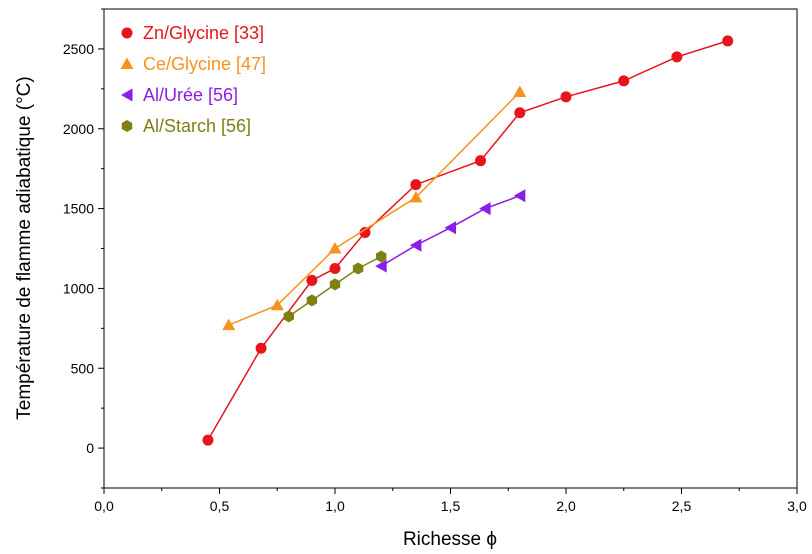 Image resolution: width=812 pixels, height=554 pixels. Describe the element at coordinates (83, 248) in the screenshot. I see `y-axis-ticks: 0 500 1000 1500 2000 2500` at that location.